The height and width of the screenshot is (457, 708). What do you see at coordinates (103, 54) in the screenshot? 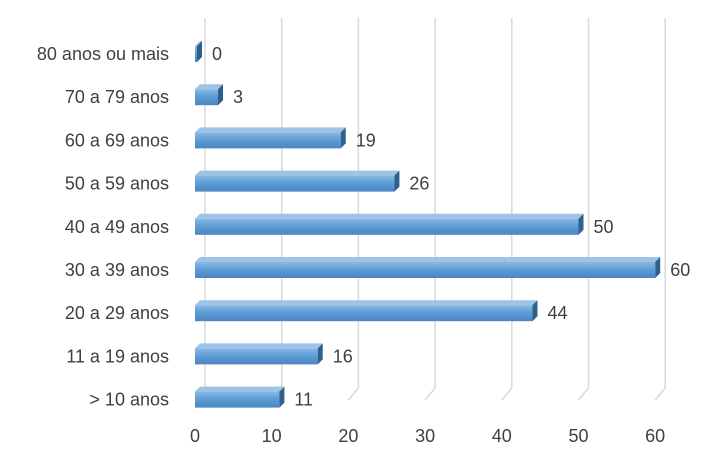
I see `category-label: 80 anos ou mais` at bounding box center [103, 54].